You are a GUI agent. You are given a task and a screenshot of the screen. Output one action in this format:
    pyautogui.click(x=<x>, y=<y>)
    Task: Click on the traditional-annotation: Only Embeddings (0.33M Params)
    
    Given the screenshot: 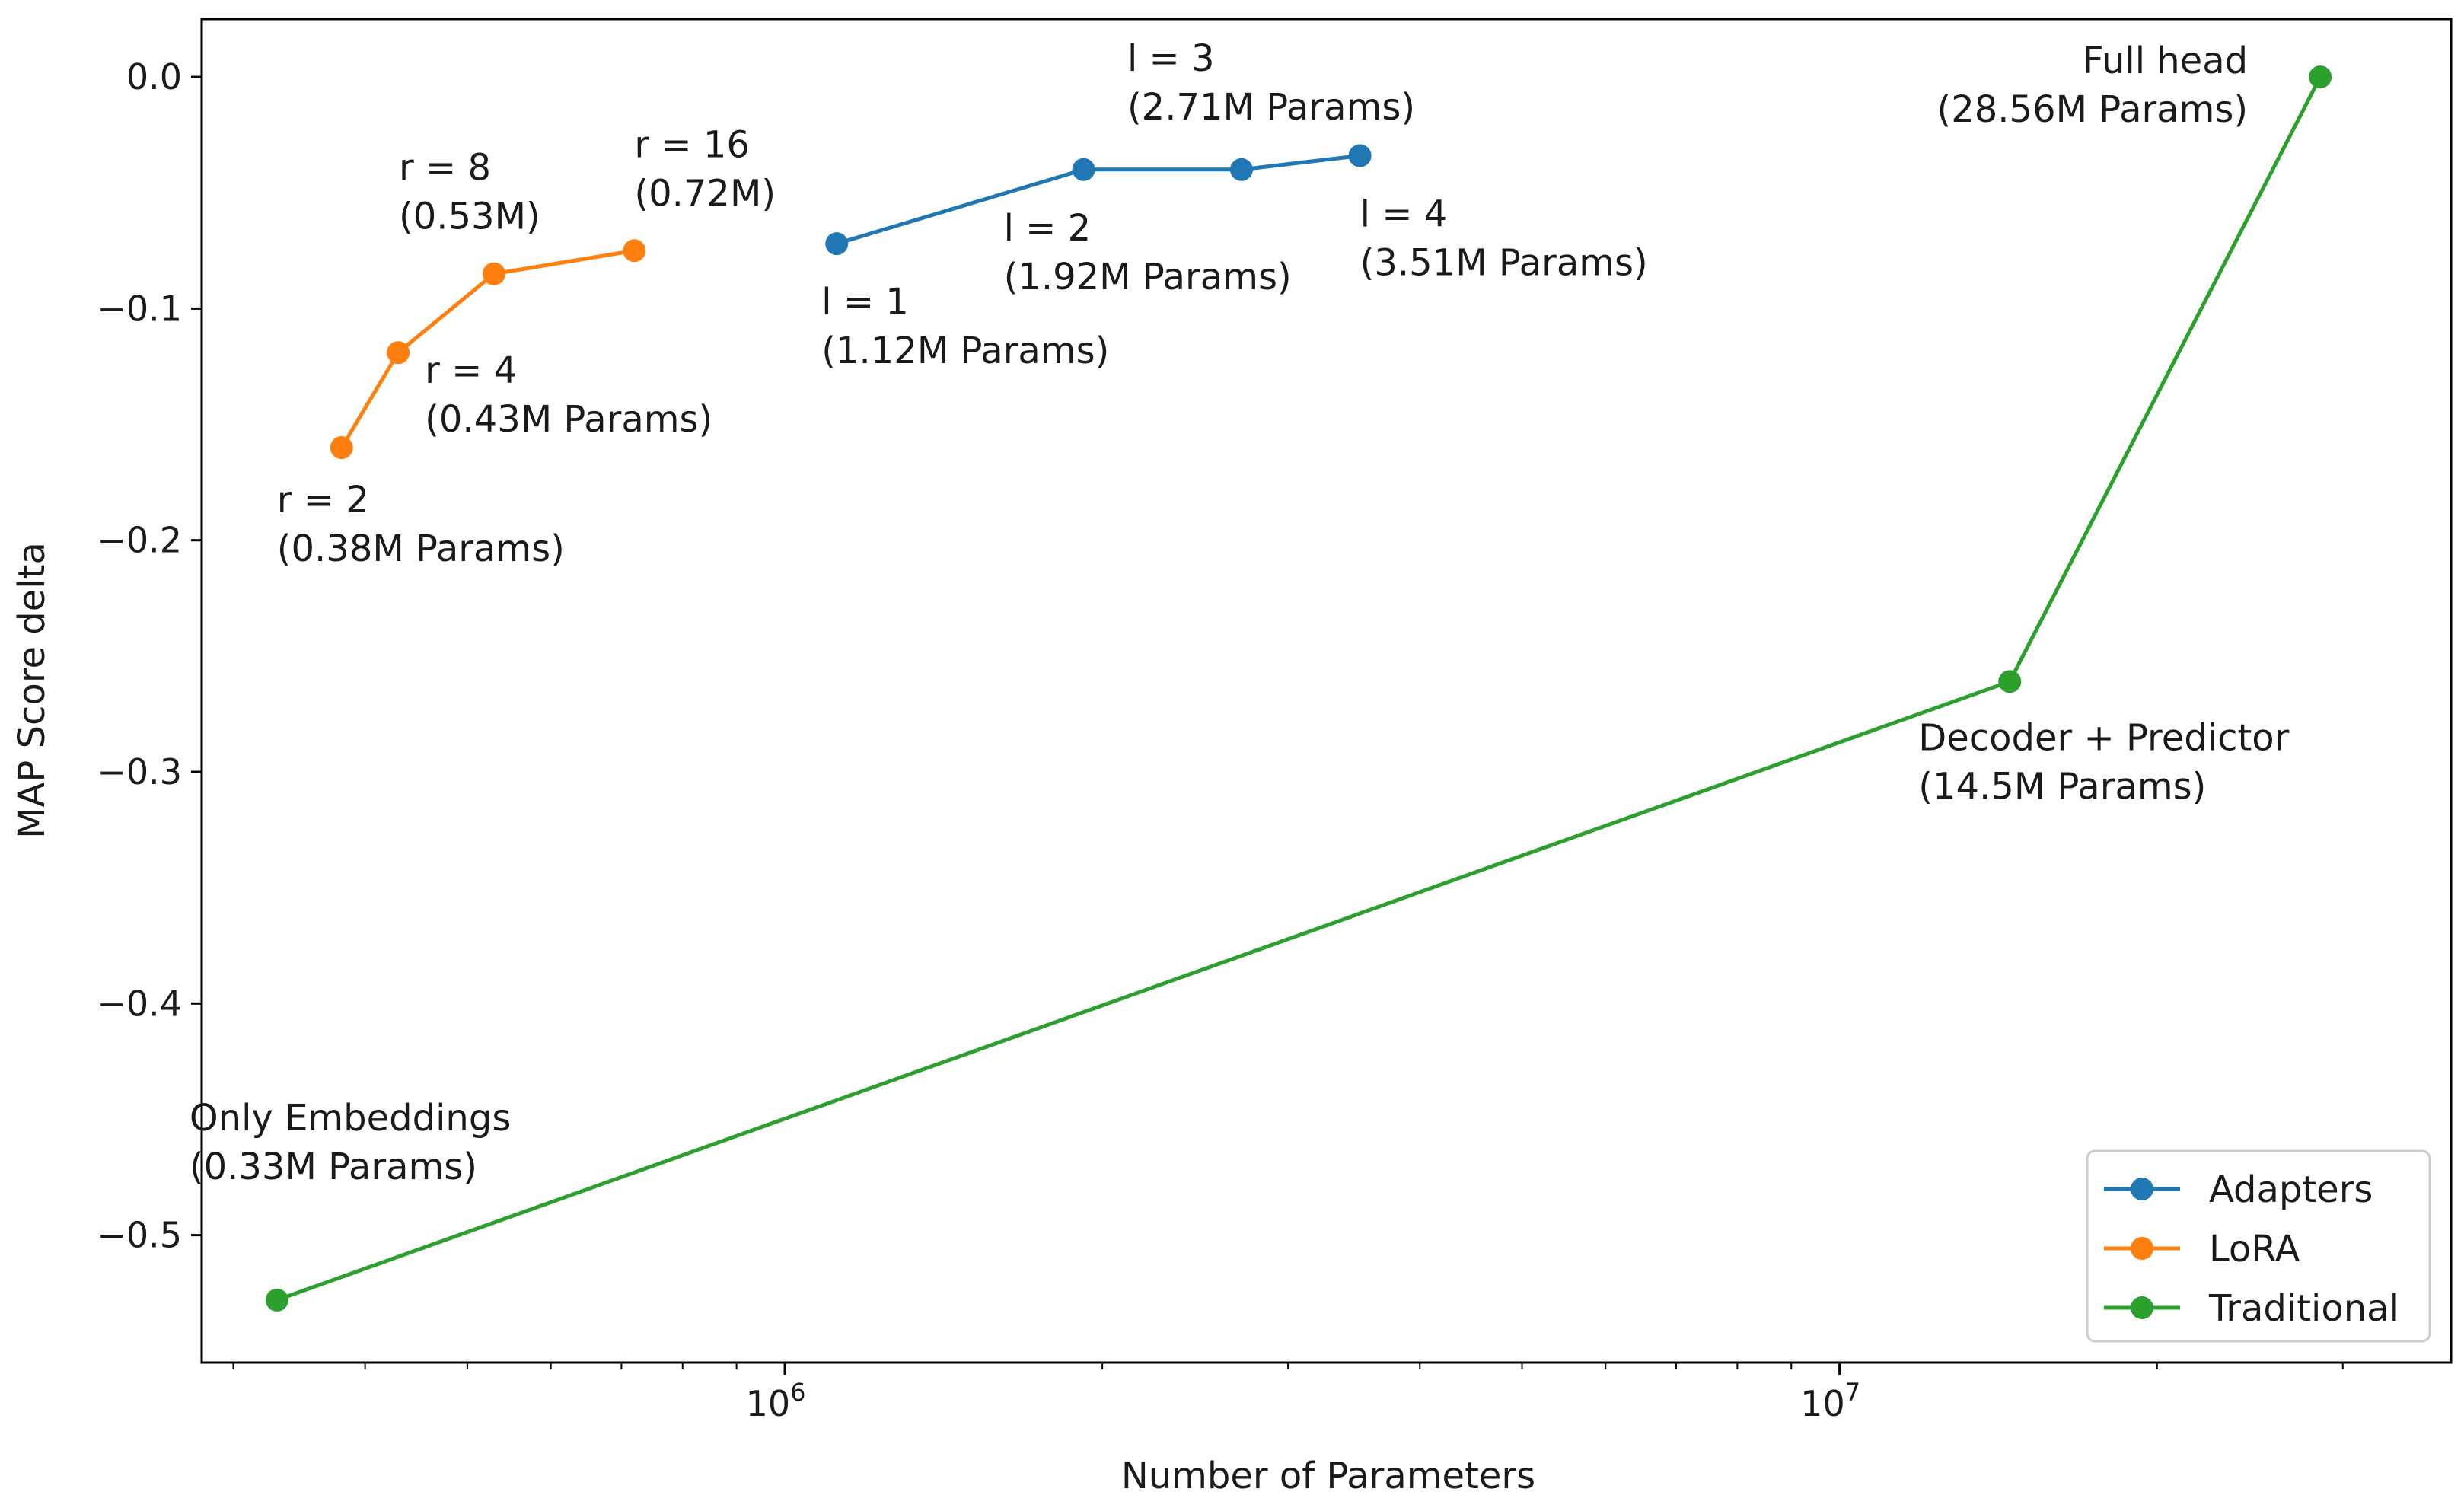 What is the action you would take?
    pyautogui.click(x=351, y=1142)
    